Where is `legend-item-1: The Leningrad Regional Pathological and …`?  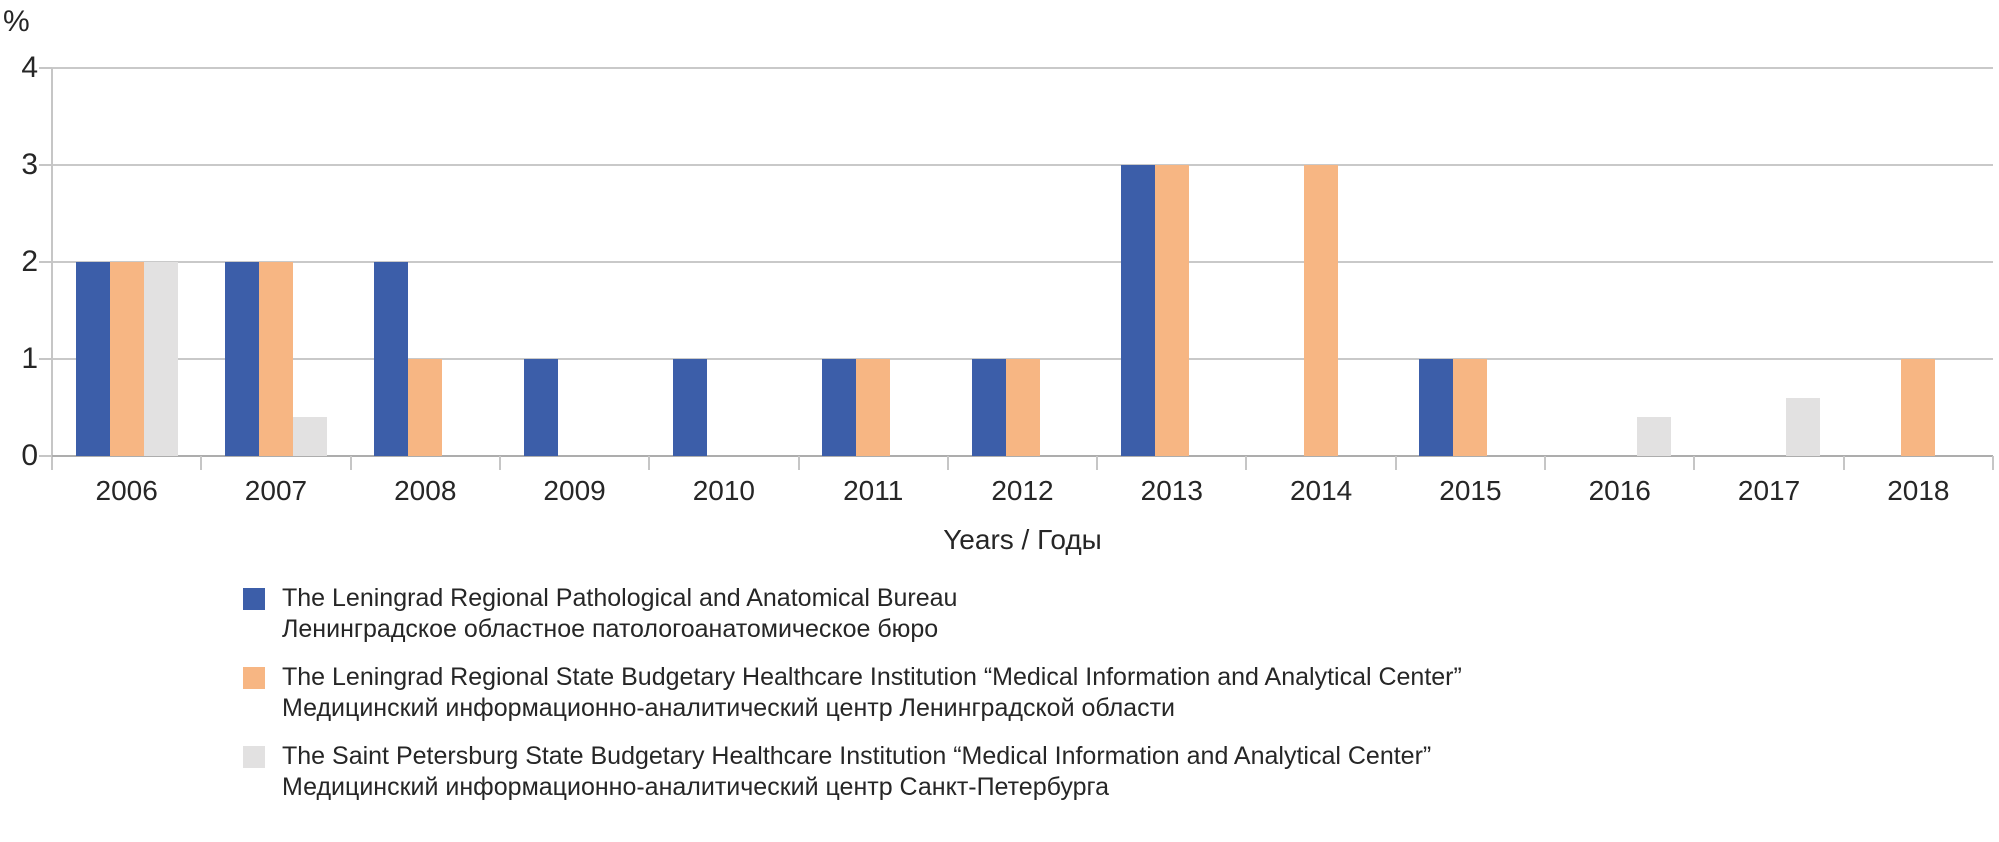 legend-item-1: The Leningrad Regional Pathological and … is located at coordinates (852, 614).